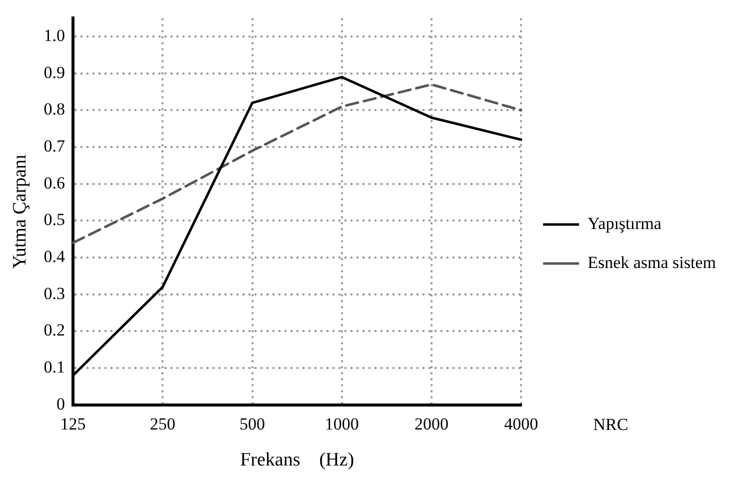 The height and width of the screenshot is (481, 744). I want to click on y-tick-label: 0.3, so click(55, 293).